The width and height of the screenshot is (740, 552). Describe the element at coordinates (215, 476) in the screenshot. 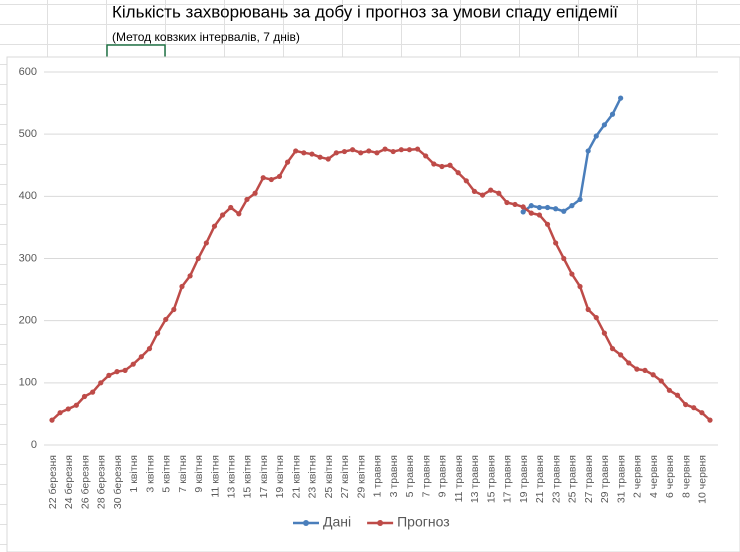

I see `x-tick-label: 11 квітня` at that location.